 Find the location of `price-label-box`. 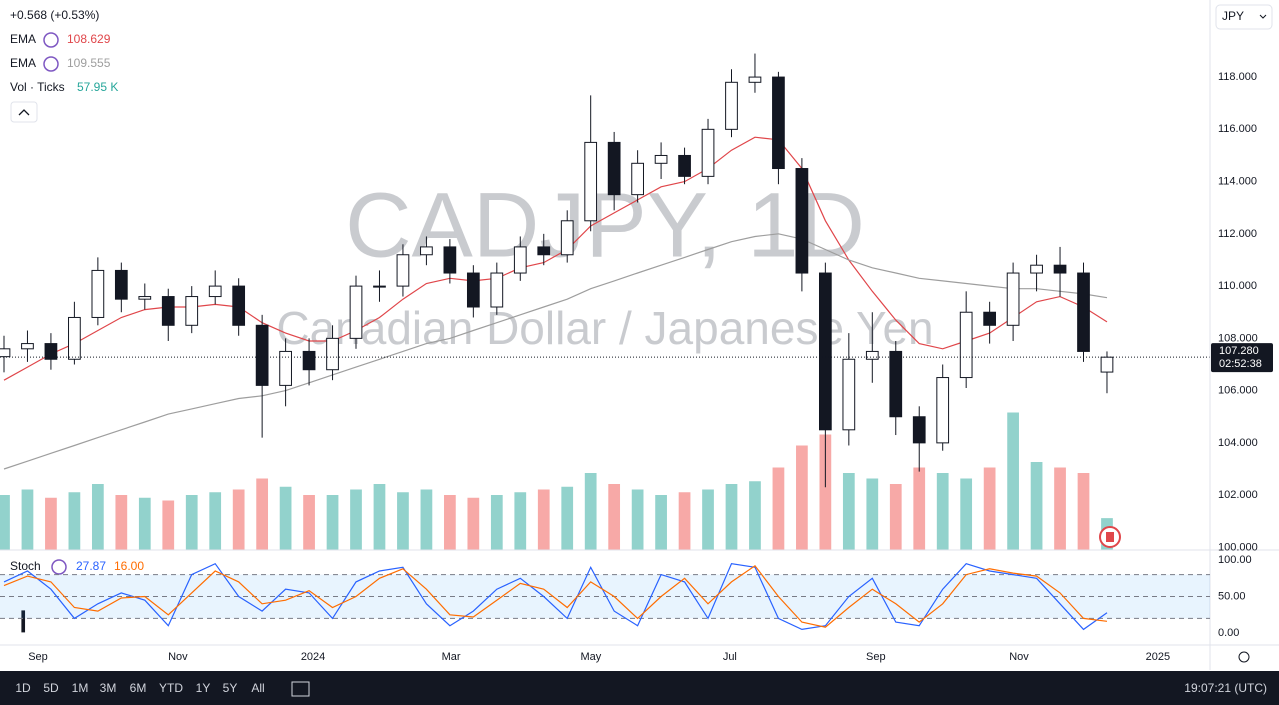

price-label-box is located at coordinates (1242, 358).